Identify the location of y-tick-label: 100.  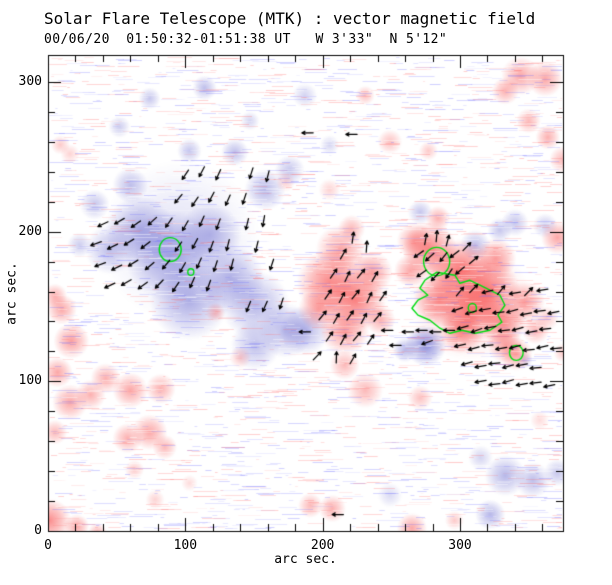
(30, 381).